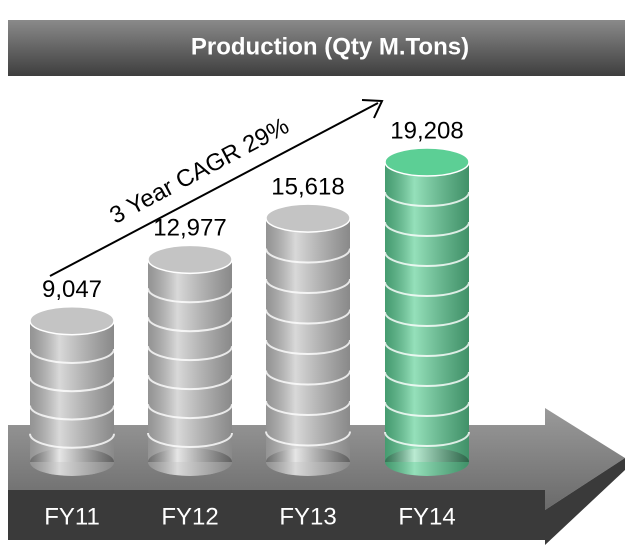  I want to click on data-label: 15,618, so click(307, 186).